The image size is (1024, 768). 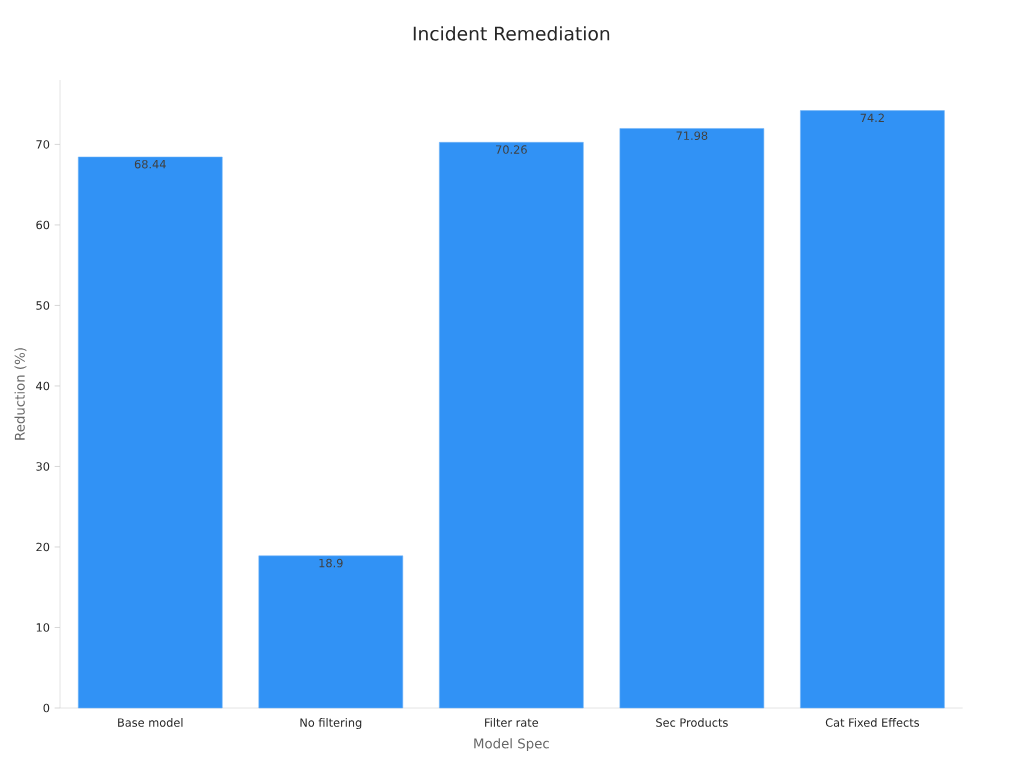 I want to click on x-tick-label: Cat Fixed Effects, so click(x=872, y=722).